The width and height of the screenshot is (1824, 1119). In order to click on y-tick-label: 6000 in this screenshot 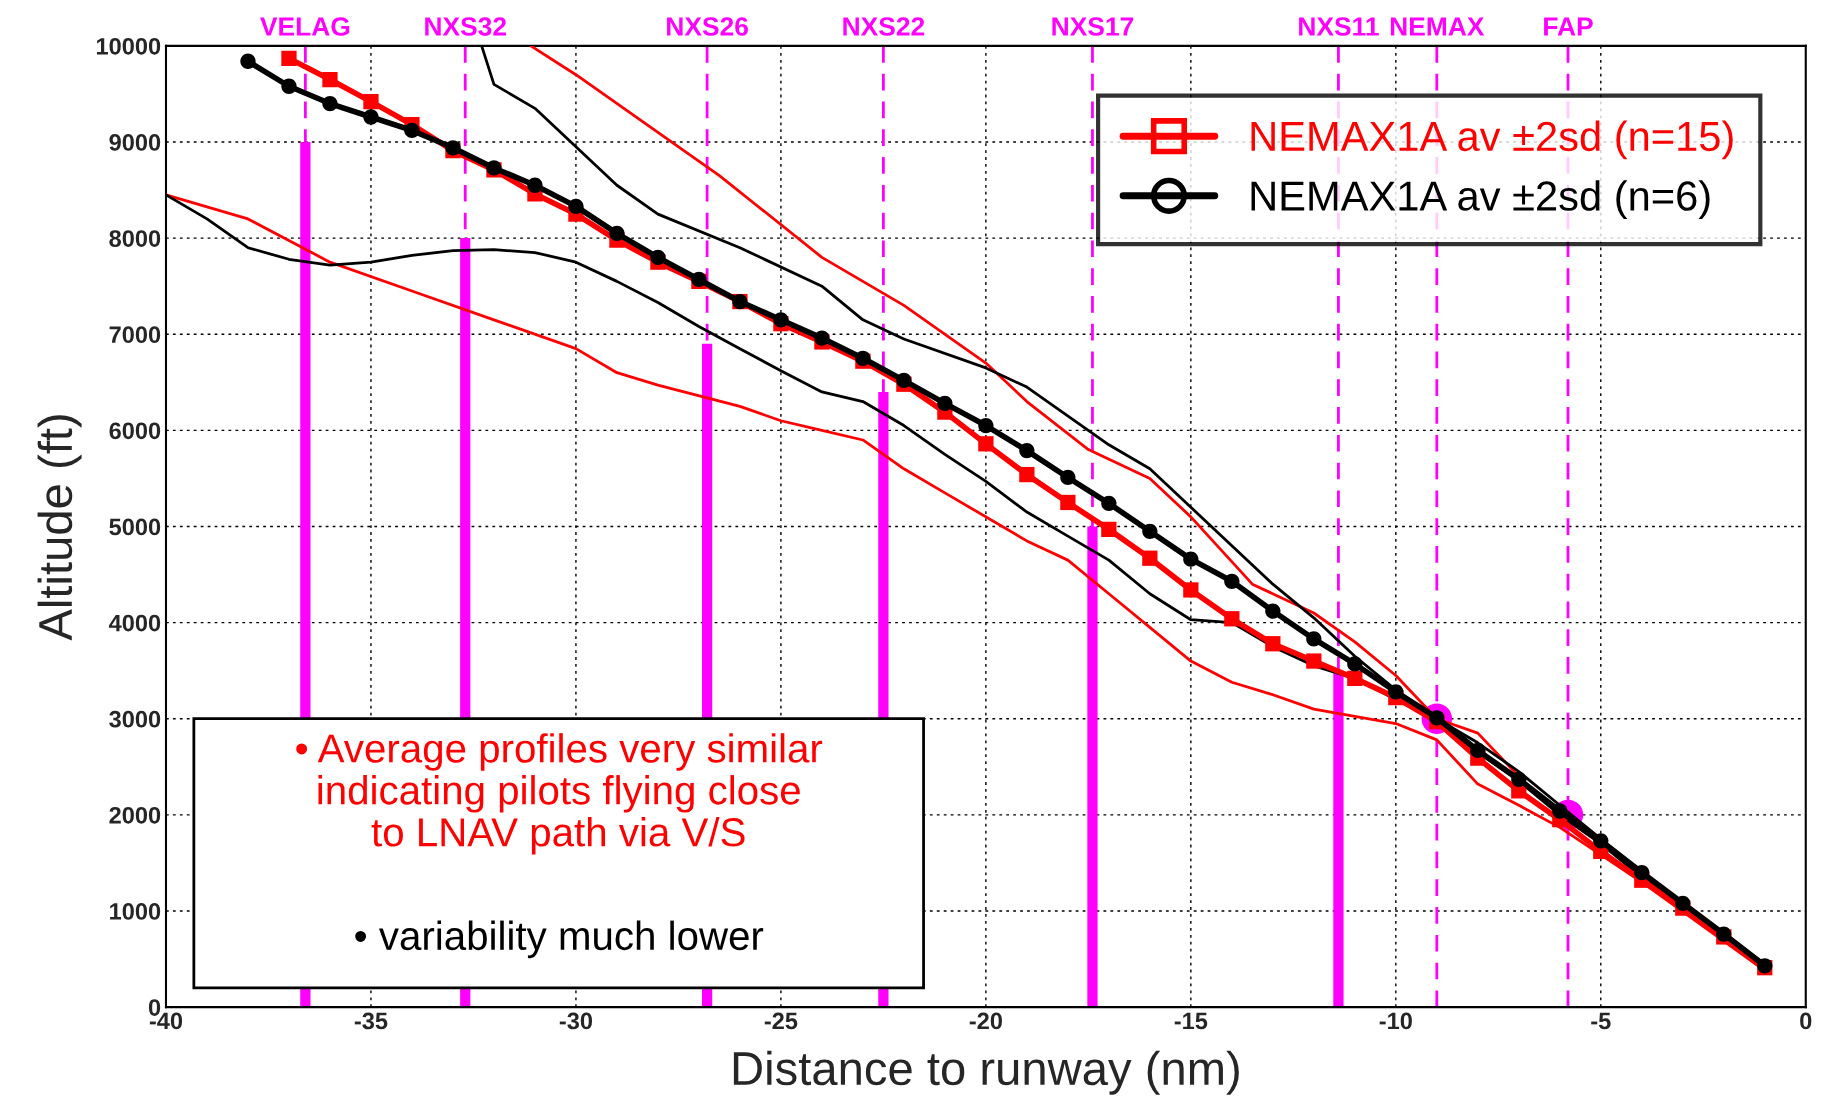, I will do `click(135, 431)`.